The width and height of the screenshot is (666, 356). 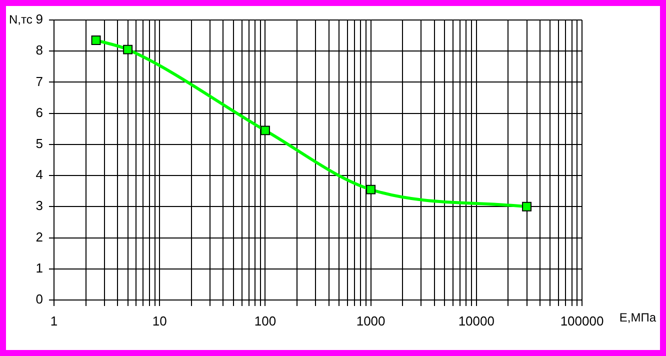 I want to click on y-tick-label: 6, so click(x=39, y=112).